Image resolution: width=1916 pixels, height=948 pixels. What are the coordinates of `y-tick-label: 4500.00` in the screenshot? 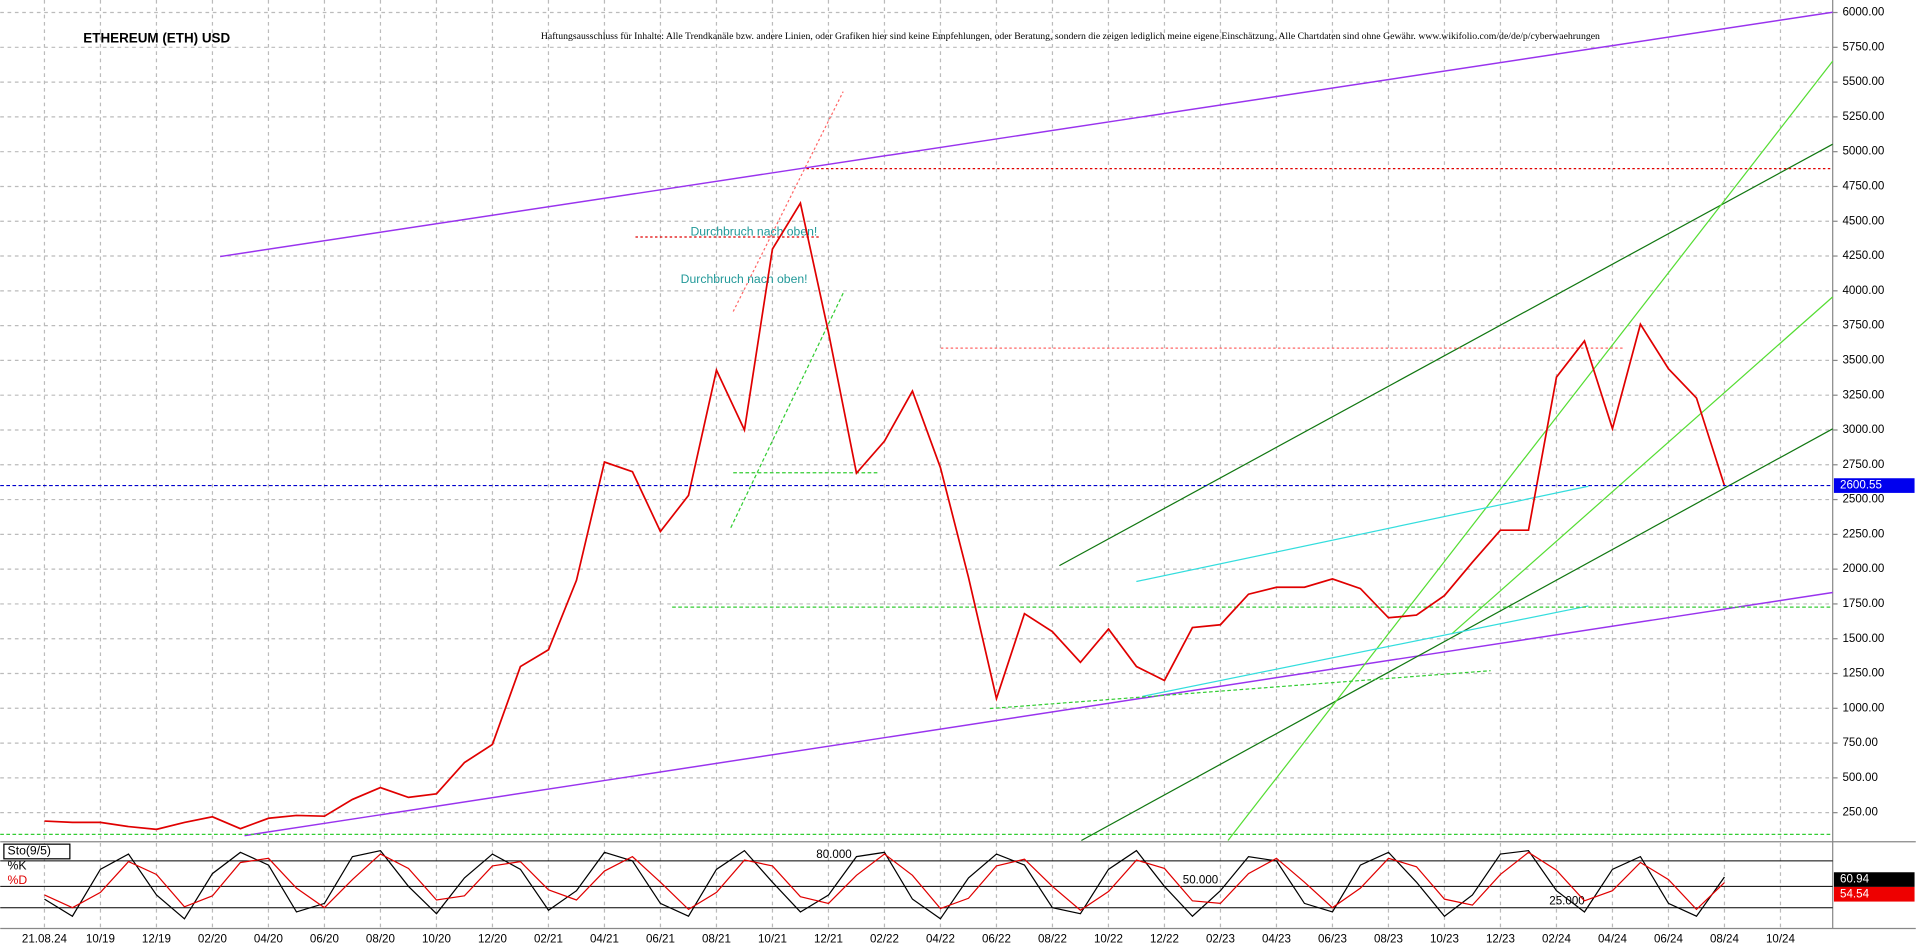 It's located at (1863, 220).